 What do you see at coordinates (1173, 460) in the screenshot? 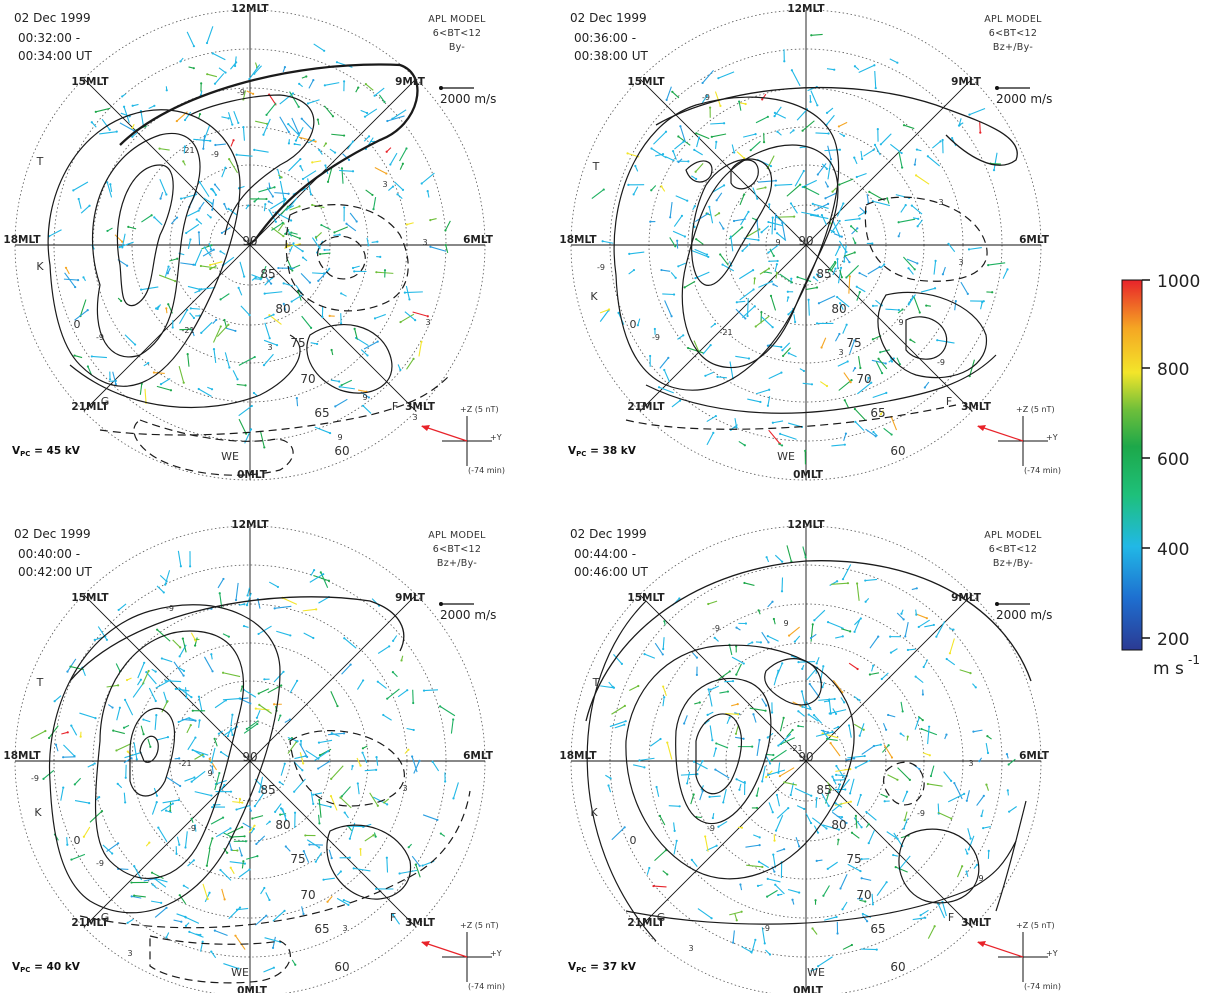
I see `colorbar-tick-label: 600` at bounding box center [1173, 460].